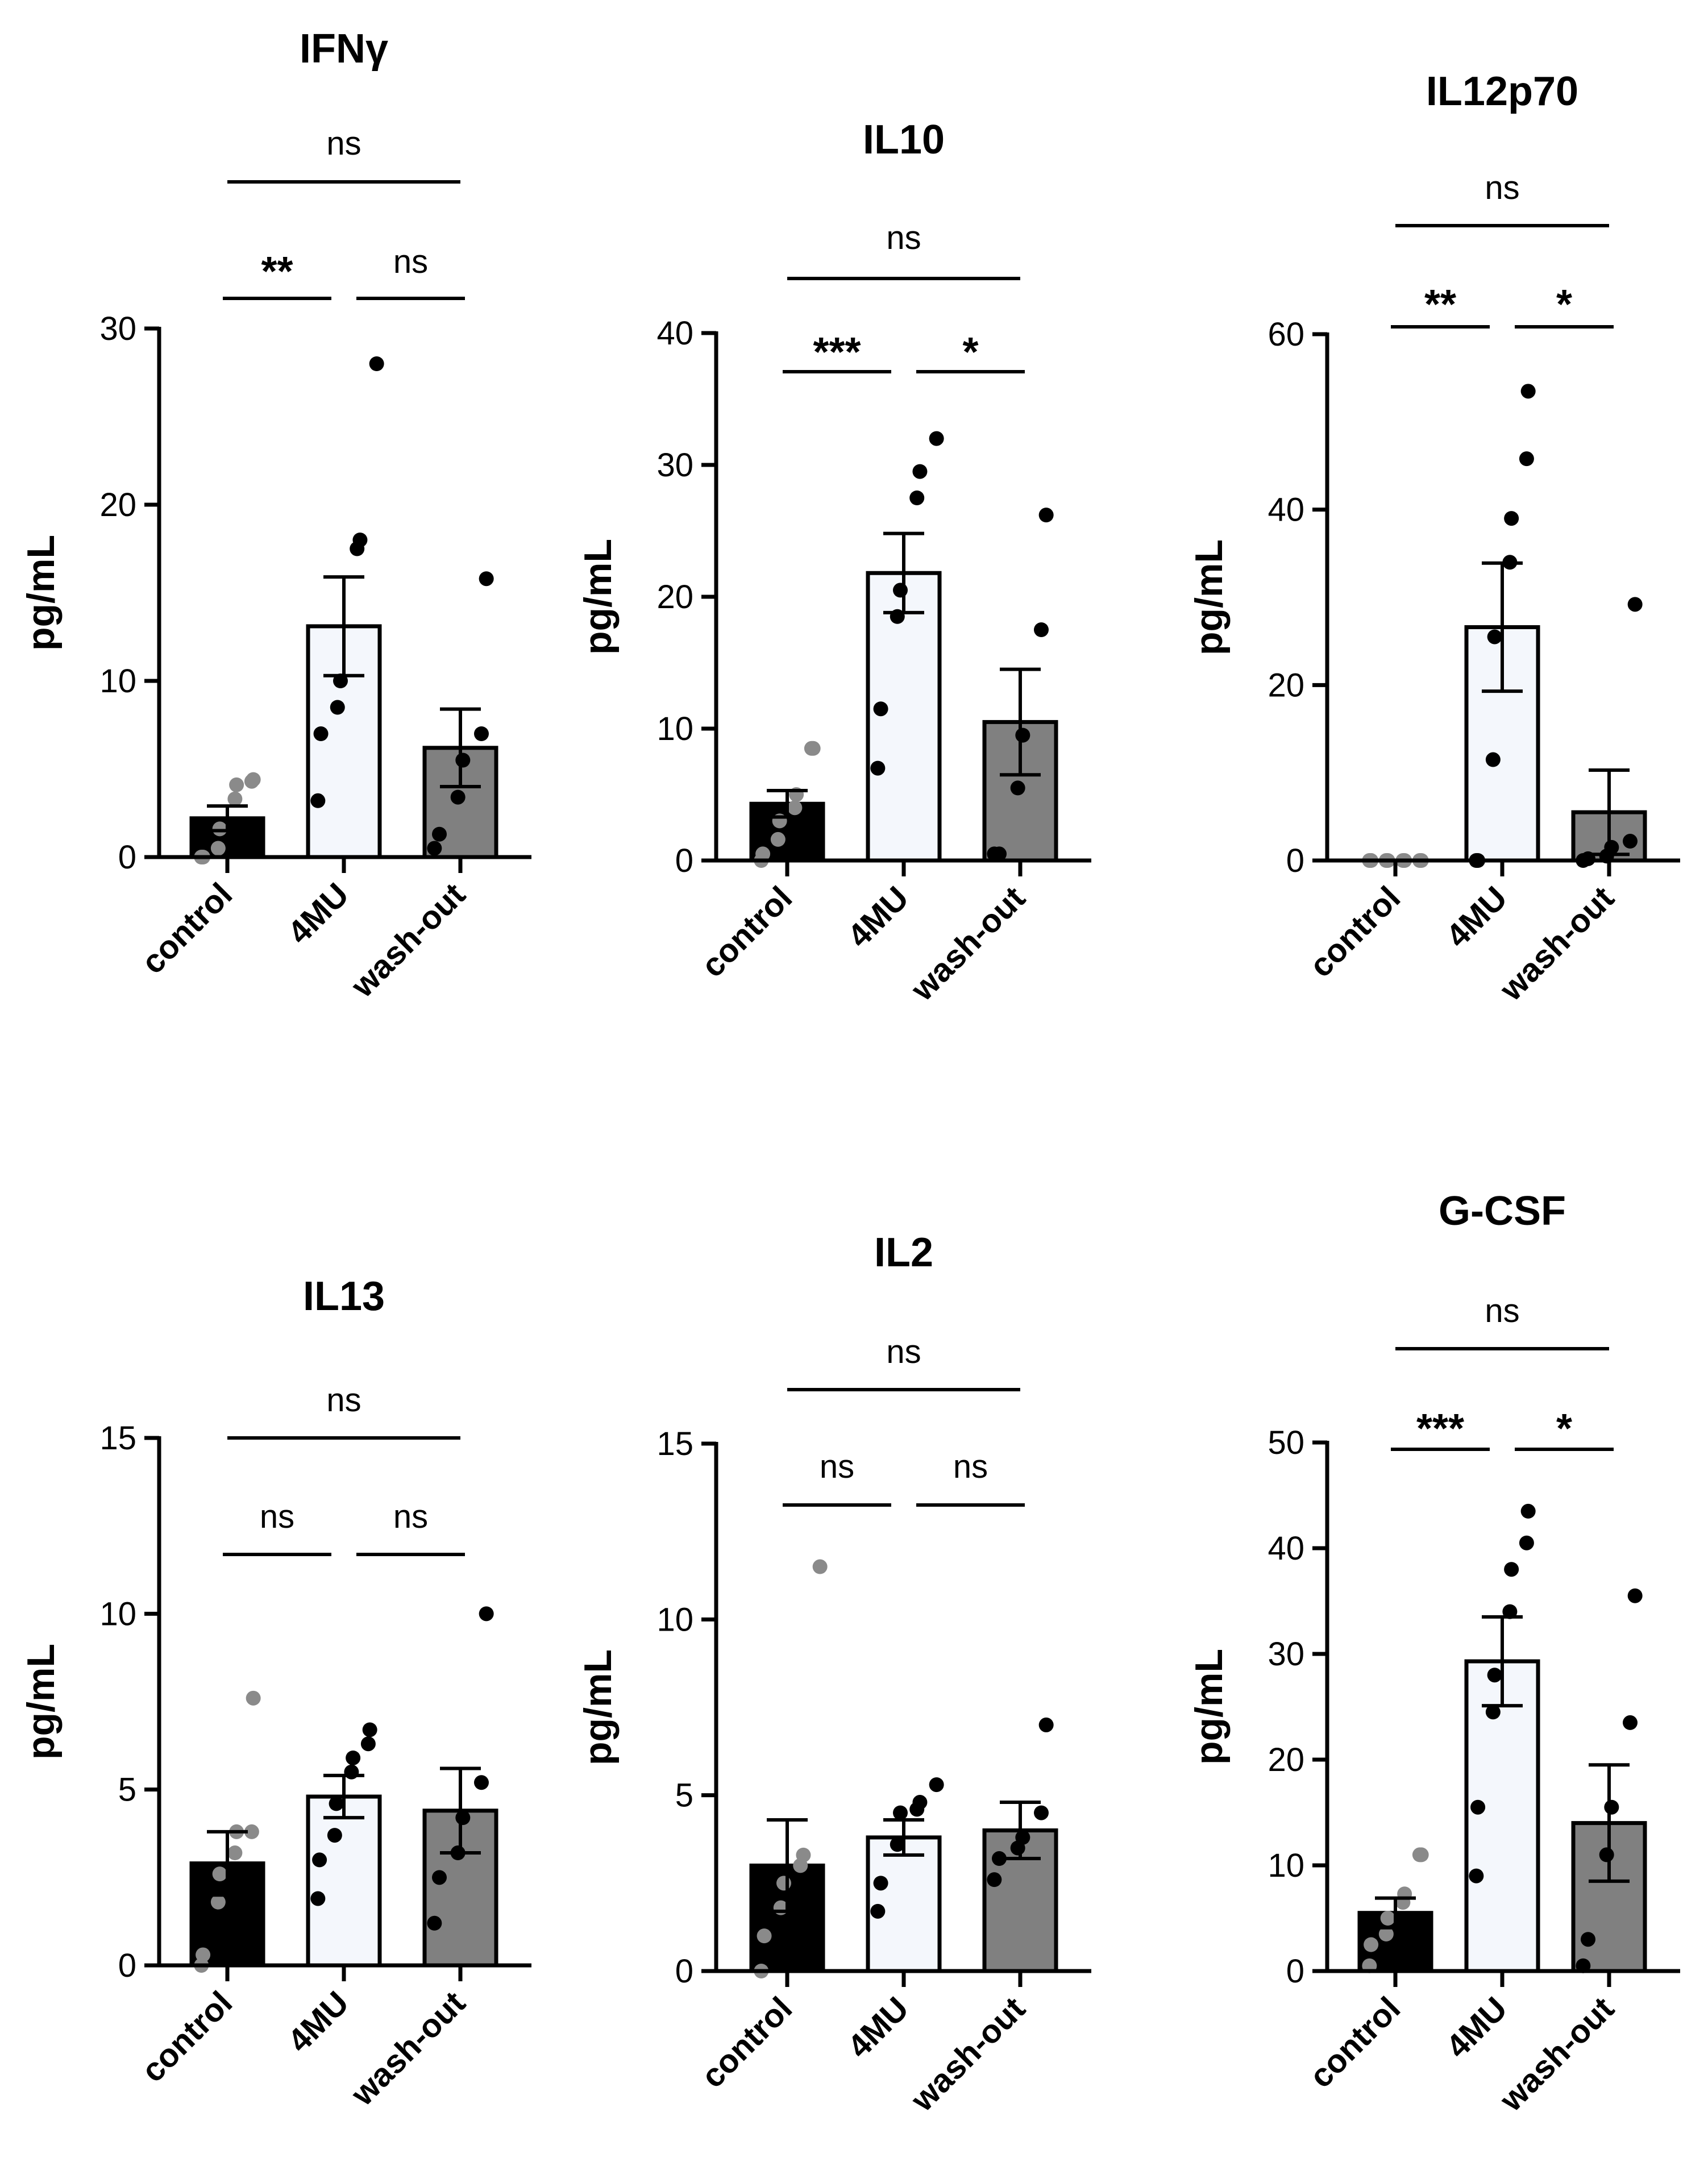 This screenshot has height=2166, width=1708. What do you see at coordinates (904, 140) in the screenshot?
I see `chart-title: IL10` at bounding box center [904, 140].